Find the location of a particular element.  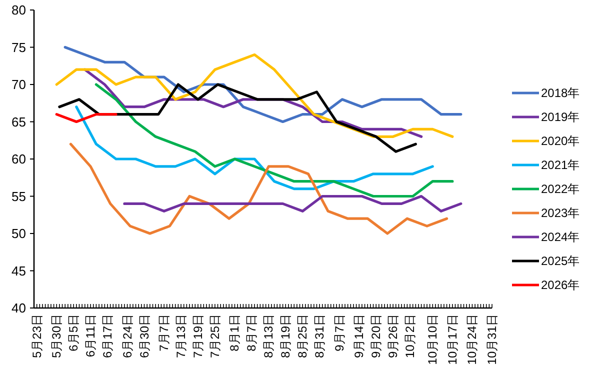

y-tick-label: 65 is located at coordinates (19, 122).